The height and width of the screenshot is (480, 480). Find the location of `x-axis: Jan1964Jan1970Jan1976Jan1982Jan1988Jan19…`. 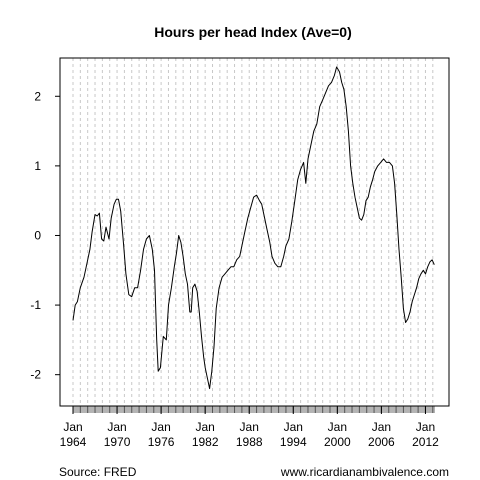

x-axis: Jan1964Jan1970Jan1976Jan1982Jan1988Jan19… is located at coordinates (249, 427).